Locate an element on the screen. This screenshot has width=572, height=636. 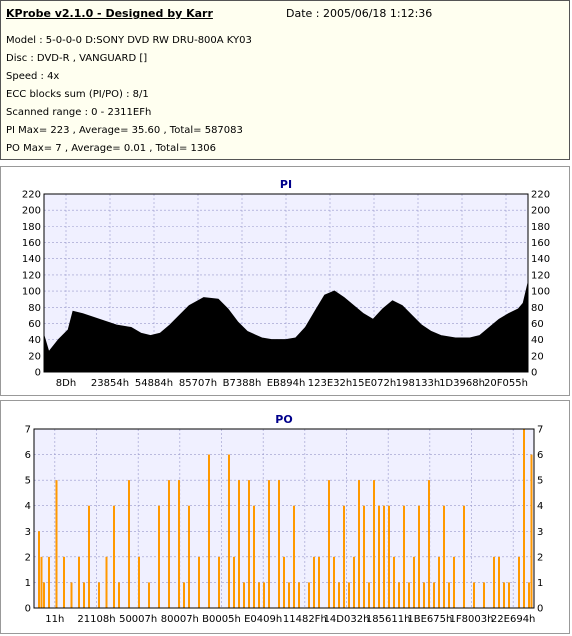
y-tick-label-right: 3 is located at coordinates (540, 532).